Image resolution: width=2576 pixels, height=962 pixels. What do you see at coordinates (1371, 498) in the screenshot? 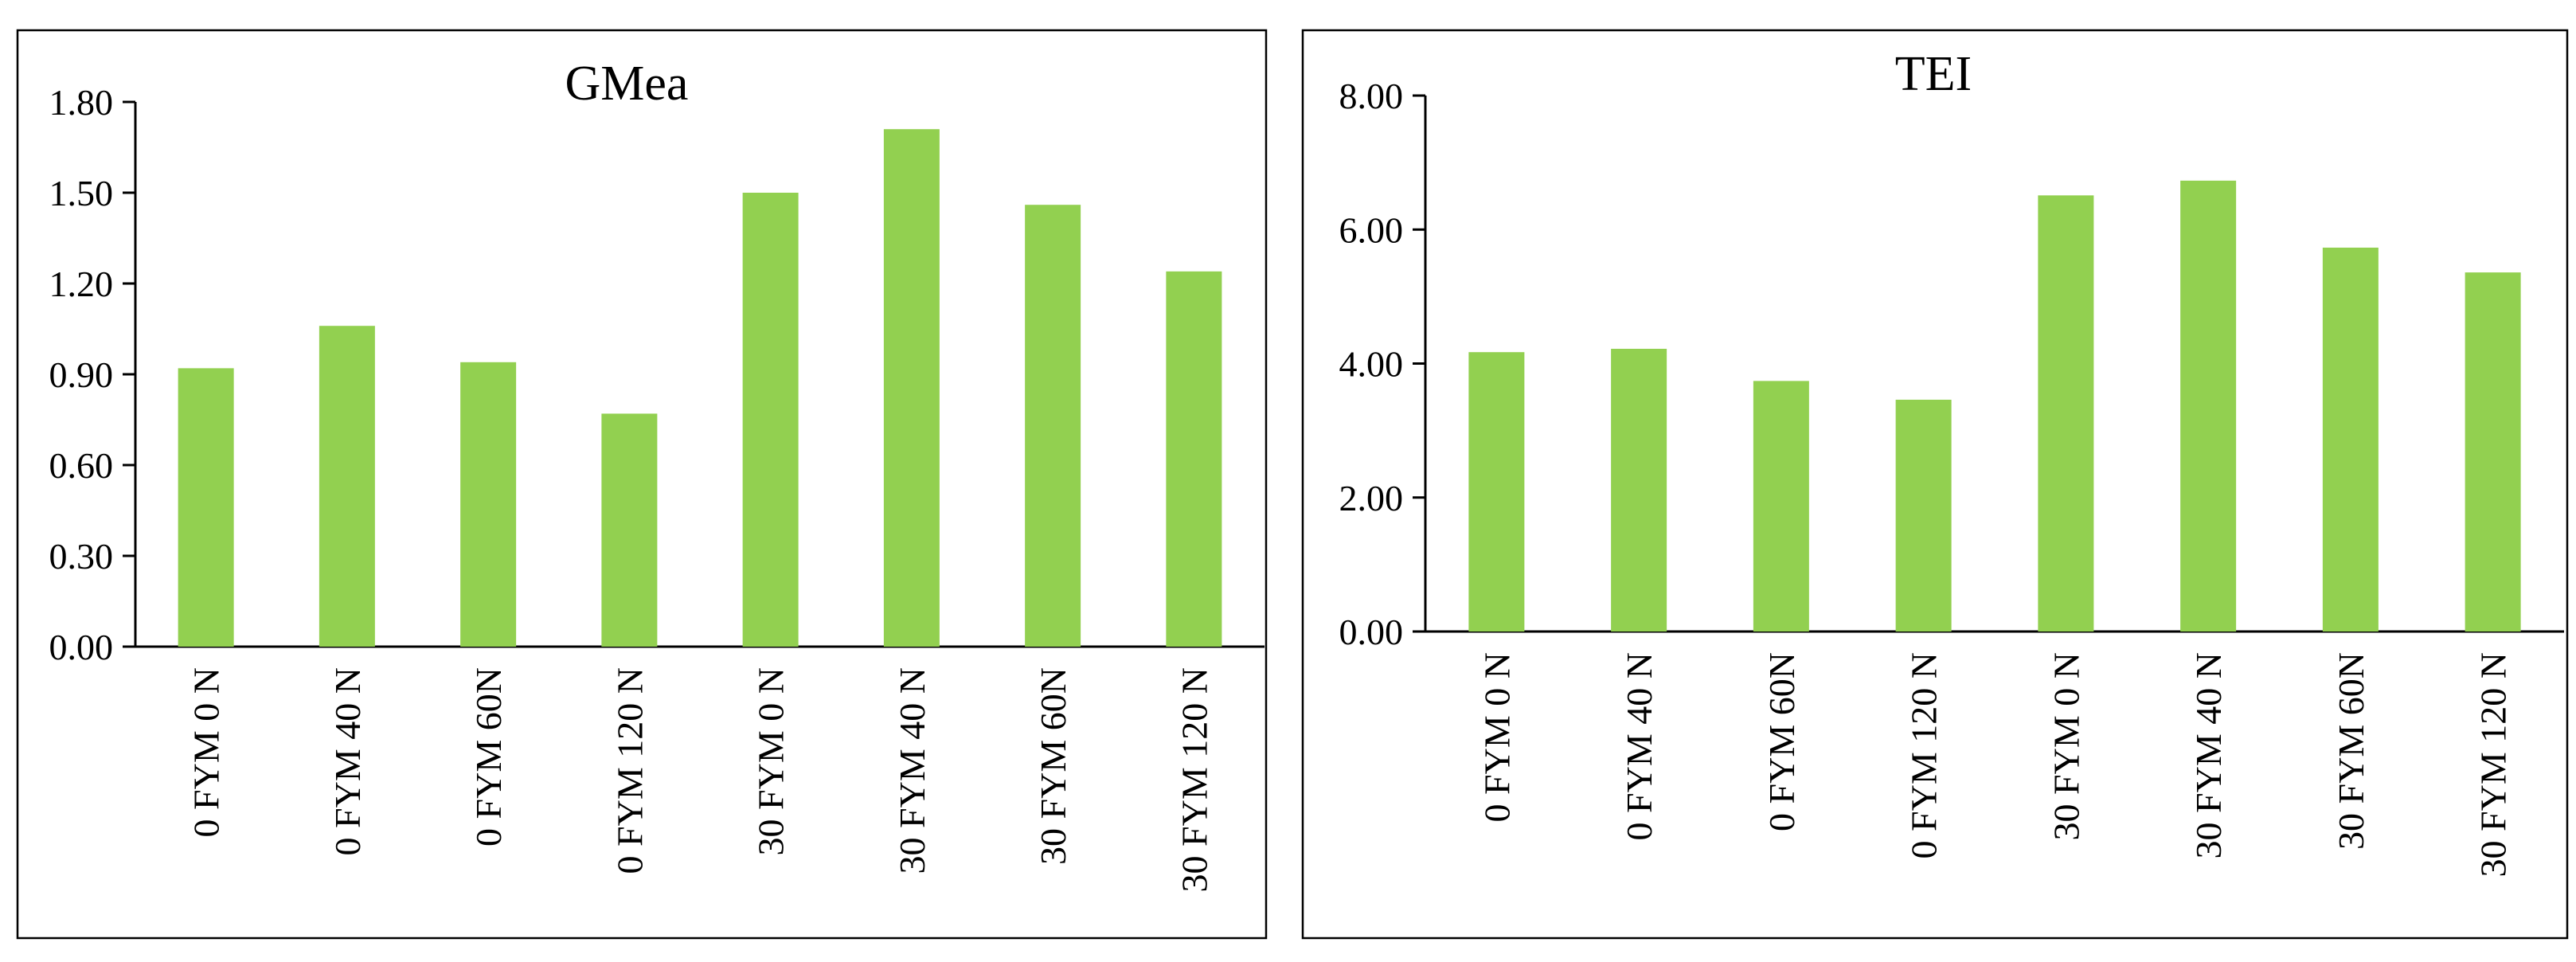
I see `y-tick-label: 2.00` at bounding box center [1371, 498].